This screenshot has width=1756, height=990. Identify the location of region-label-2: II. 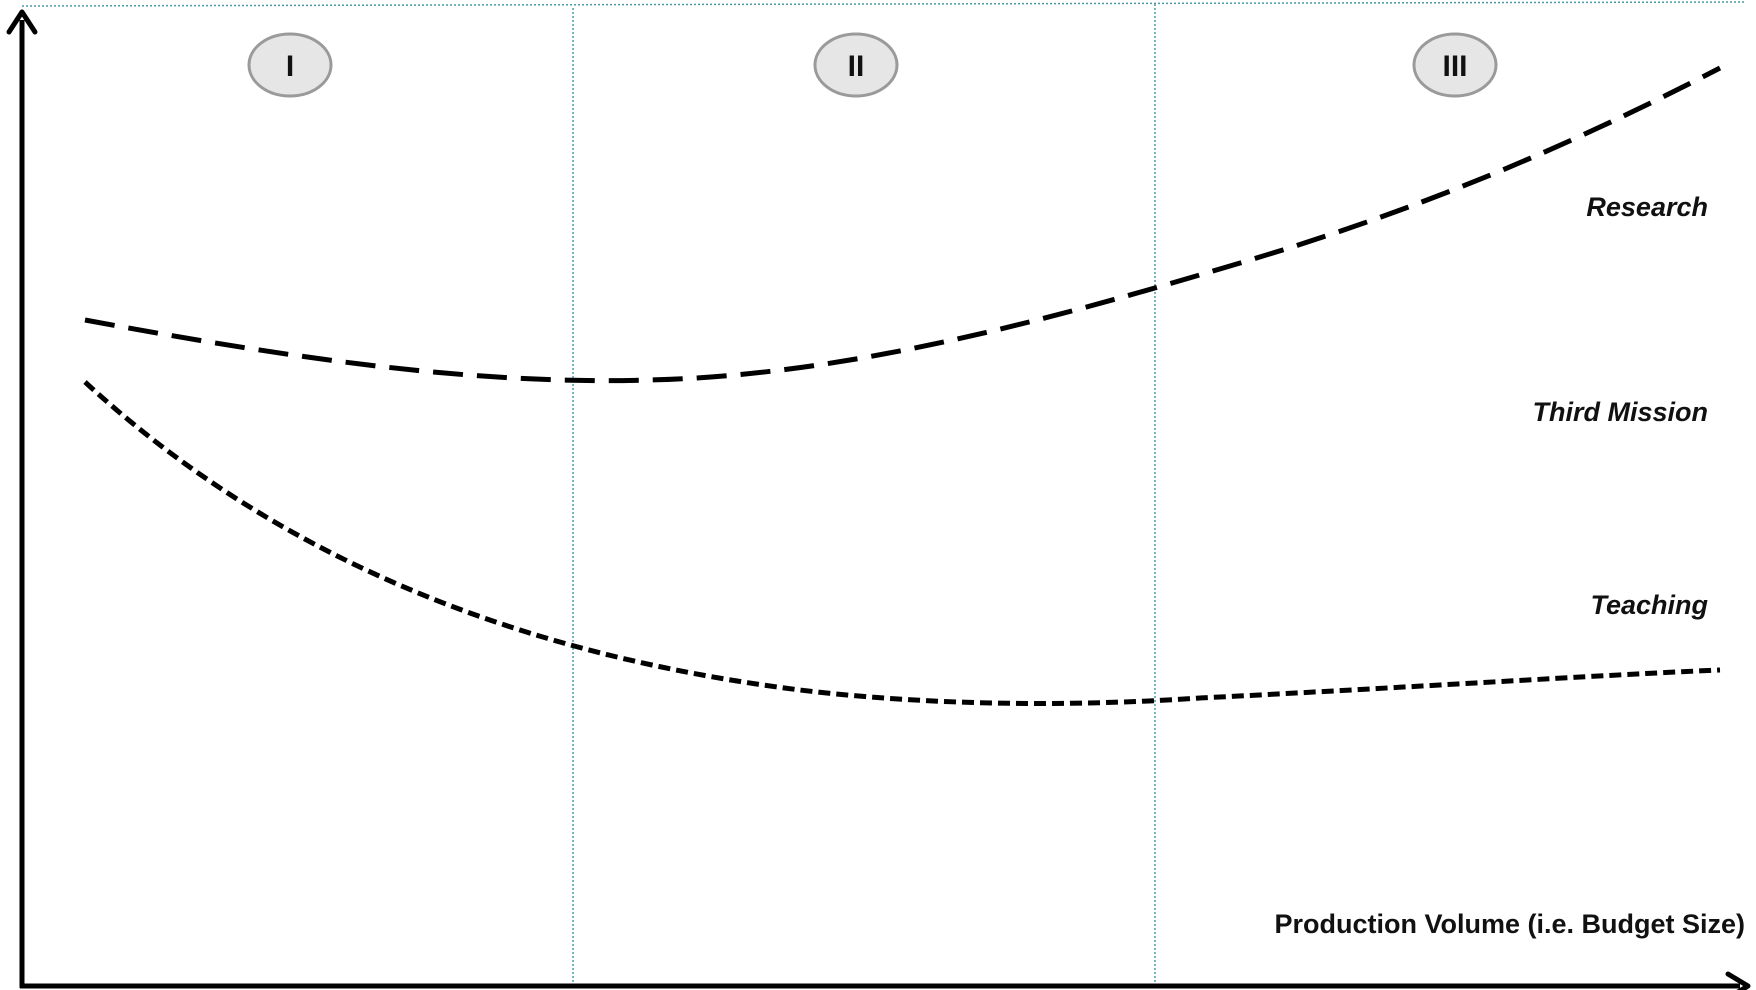
(856, 66).